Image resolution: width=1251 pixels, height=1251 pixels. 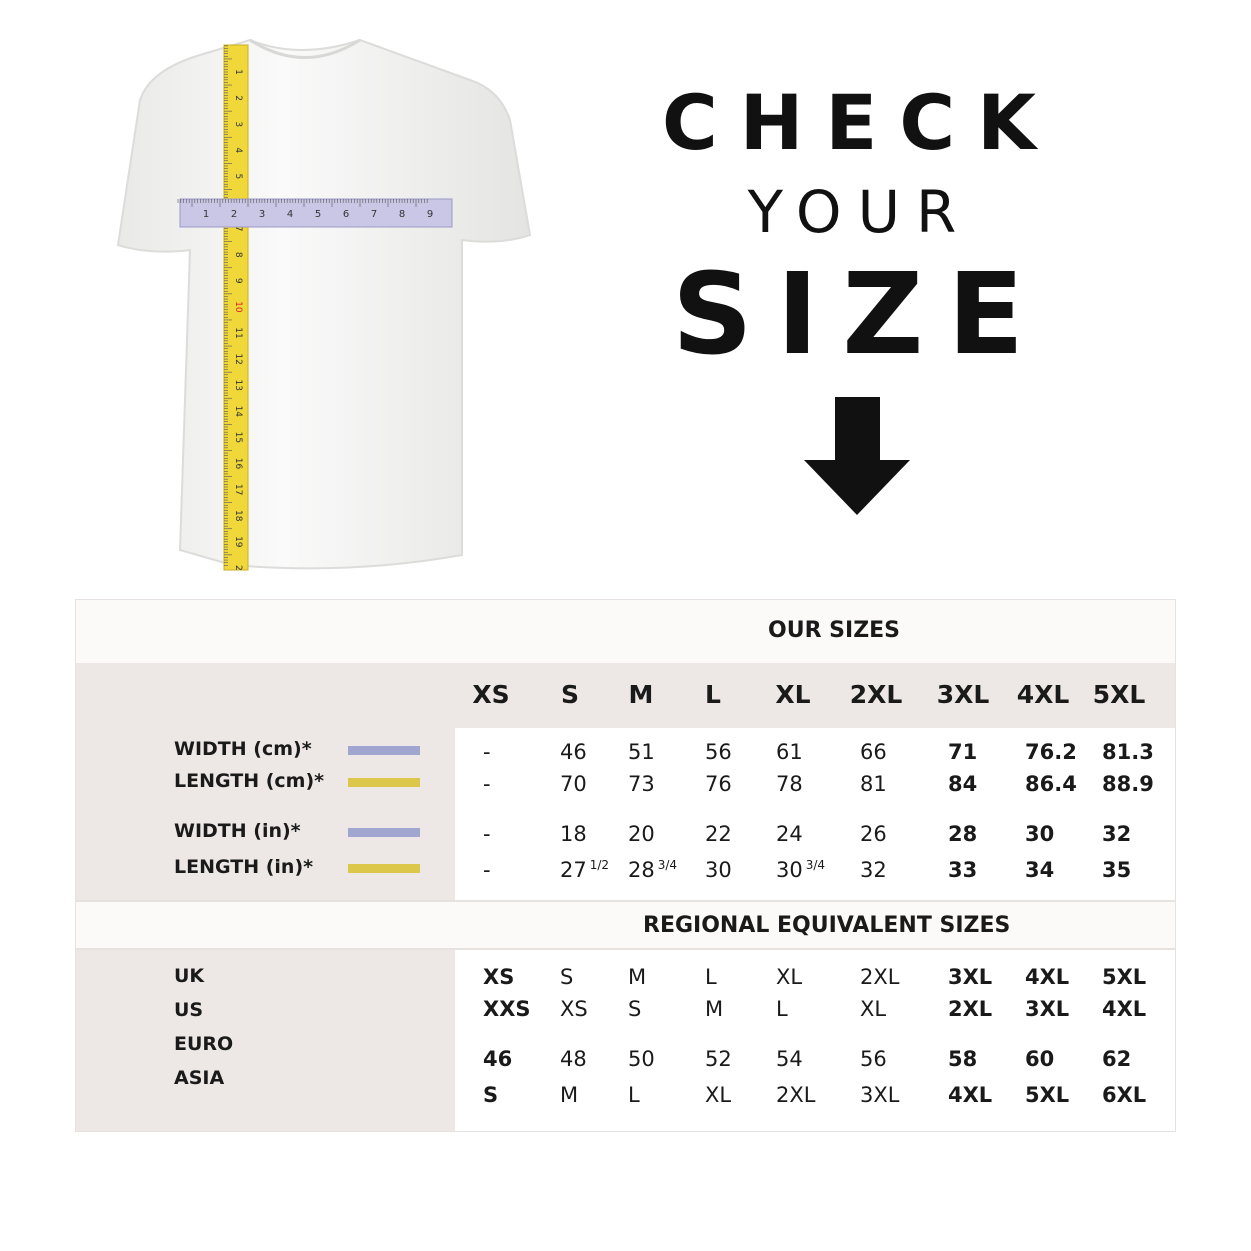 I want to click on tape-number: 17, so click(x=238, y=489).